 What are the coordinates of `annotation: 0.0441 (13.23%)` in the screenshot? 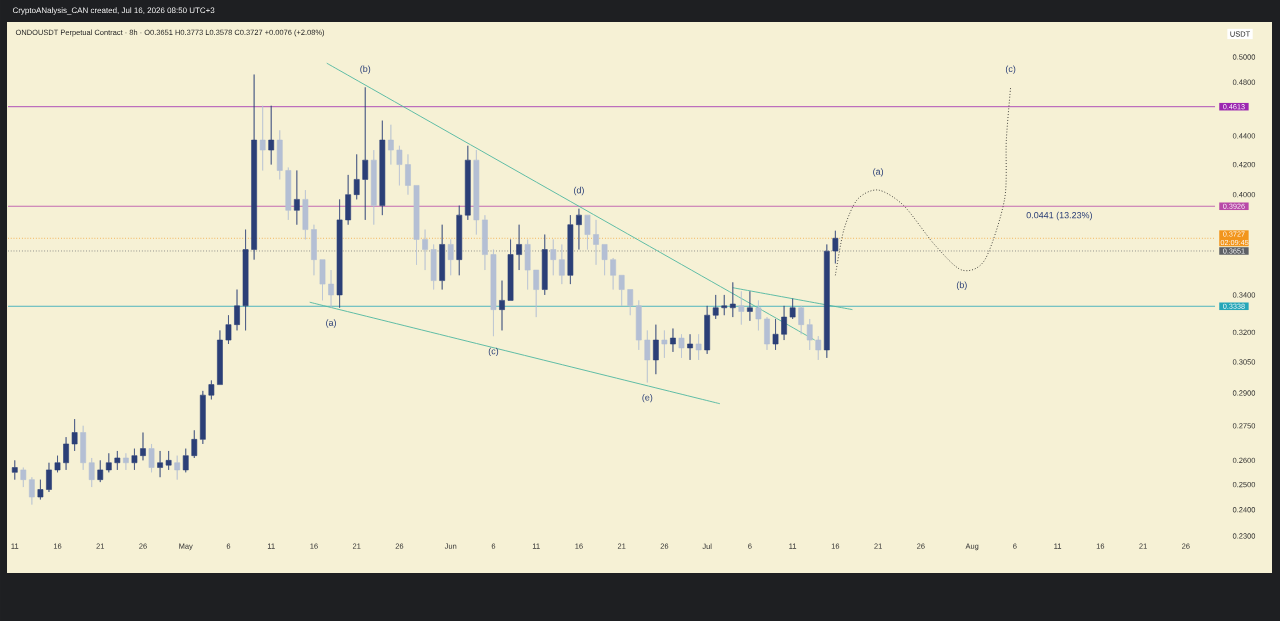 It's located at (1059, 216).